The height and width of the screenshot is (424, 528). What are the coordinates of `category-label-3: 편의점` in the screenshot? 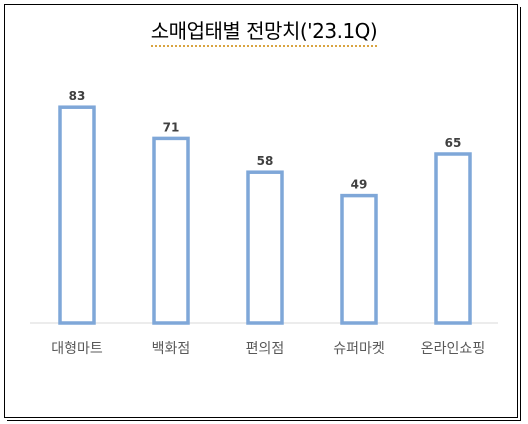 It's located at (265, 349).